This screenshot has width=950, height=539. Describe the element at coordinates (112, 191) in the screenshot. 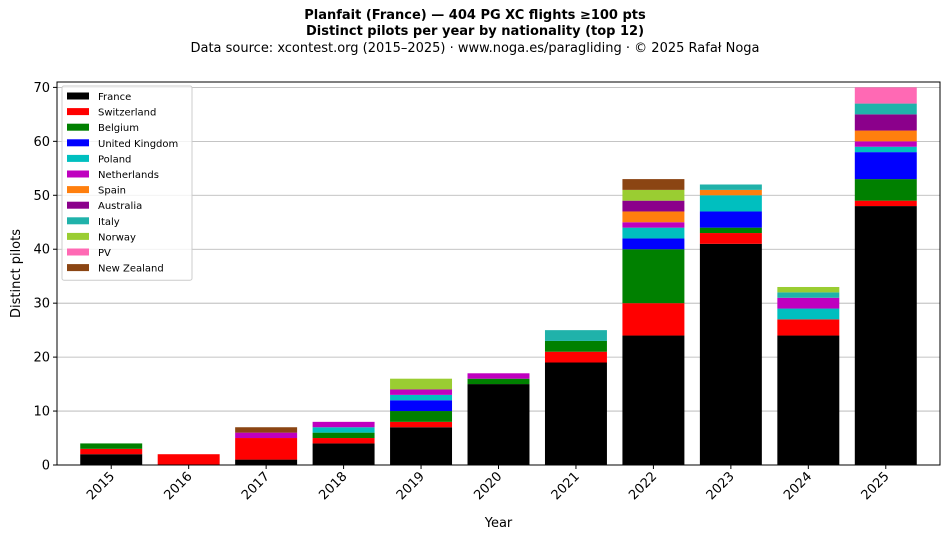

I see `legend-label: Spain` at that location.